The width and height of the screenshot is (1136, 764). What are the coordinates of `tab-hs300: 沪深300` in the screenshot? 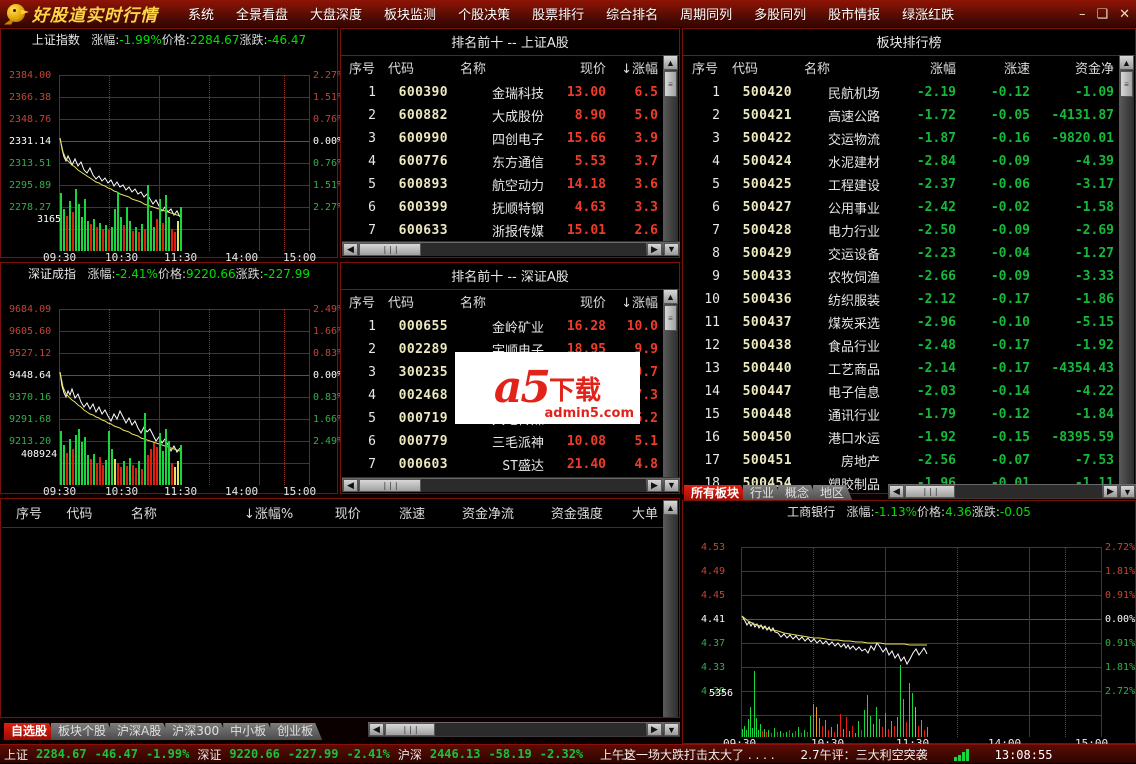 It's located at (196, 731).